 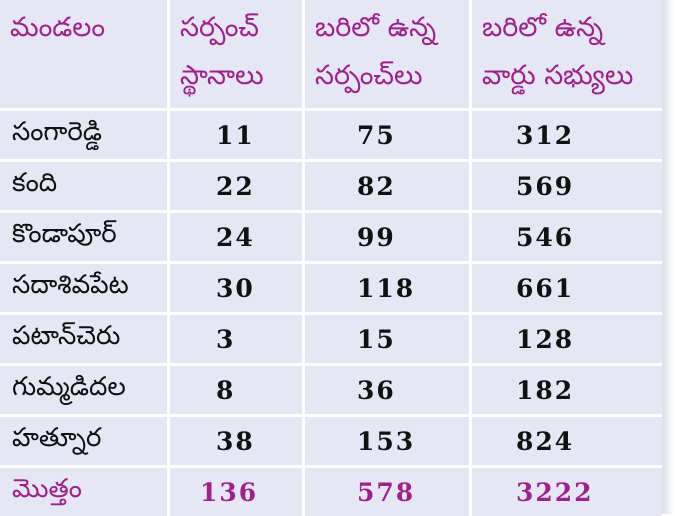 I want to click on header-mandal: మండలం, so click(x=85, y=55).